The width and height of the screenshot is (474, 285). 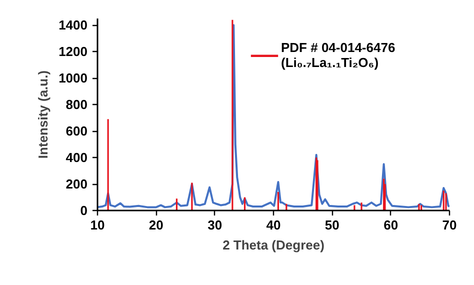 I want to click on legend-label: PDF # 04-014-6476 (Li₀.₇La₁.₁Ti₂O₆), so click(x=338, y=55).